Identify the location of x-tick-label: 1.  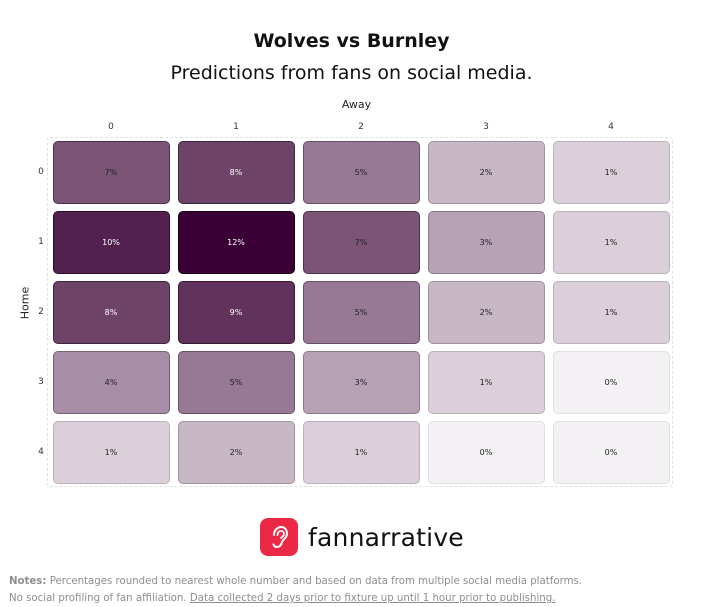
(236, 127).